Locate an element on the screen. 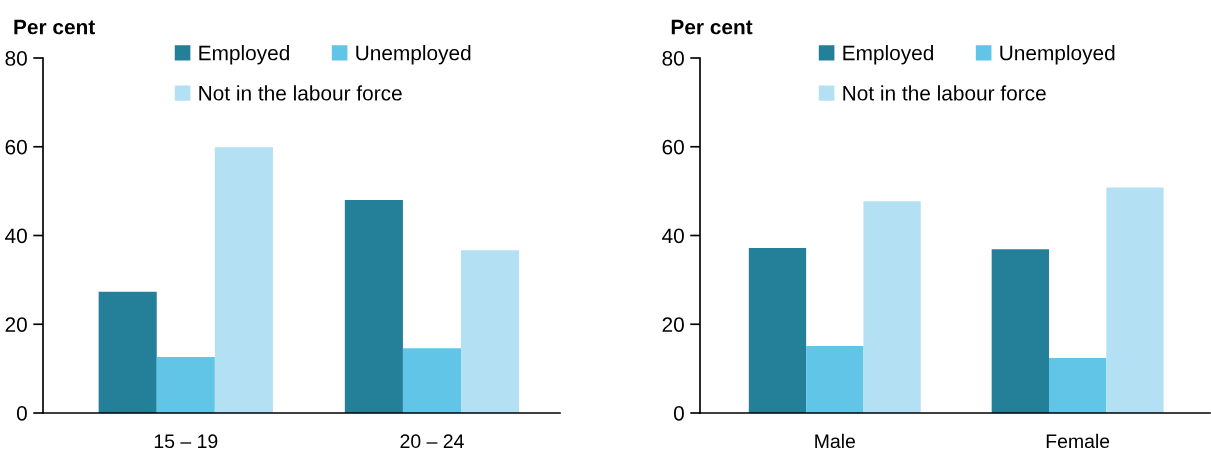 This screenshot has height=452, width=1211. x-tick-label: Male is located at coordinates (835, 441).